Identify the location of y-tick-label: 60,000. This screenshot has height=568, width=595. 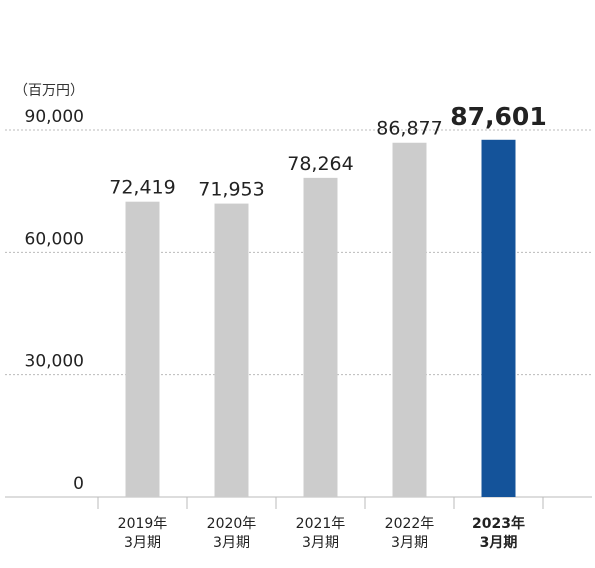
(54, 239).